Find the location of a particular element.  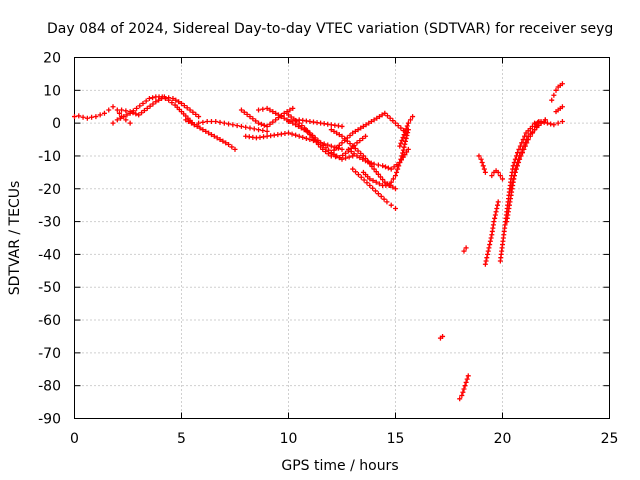

x-tick-label: 20 is located at coordinates (503, 439).